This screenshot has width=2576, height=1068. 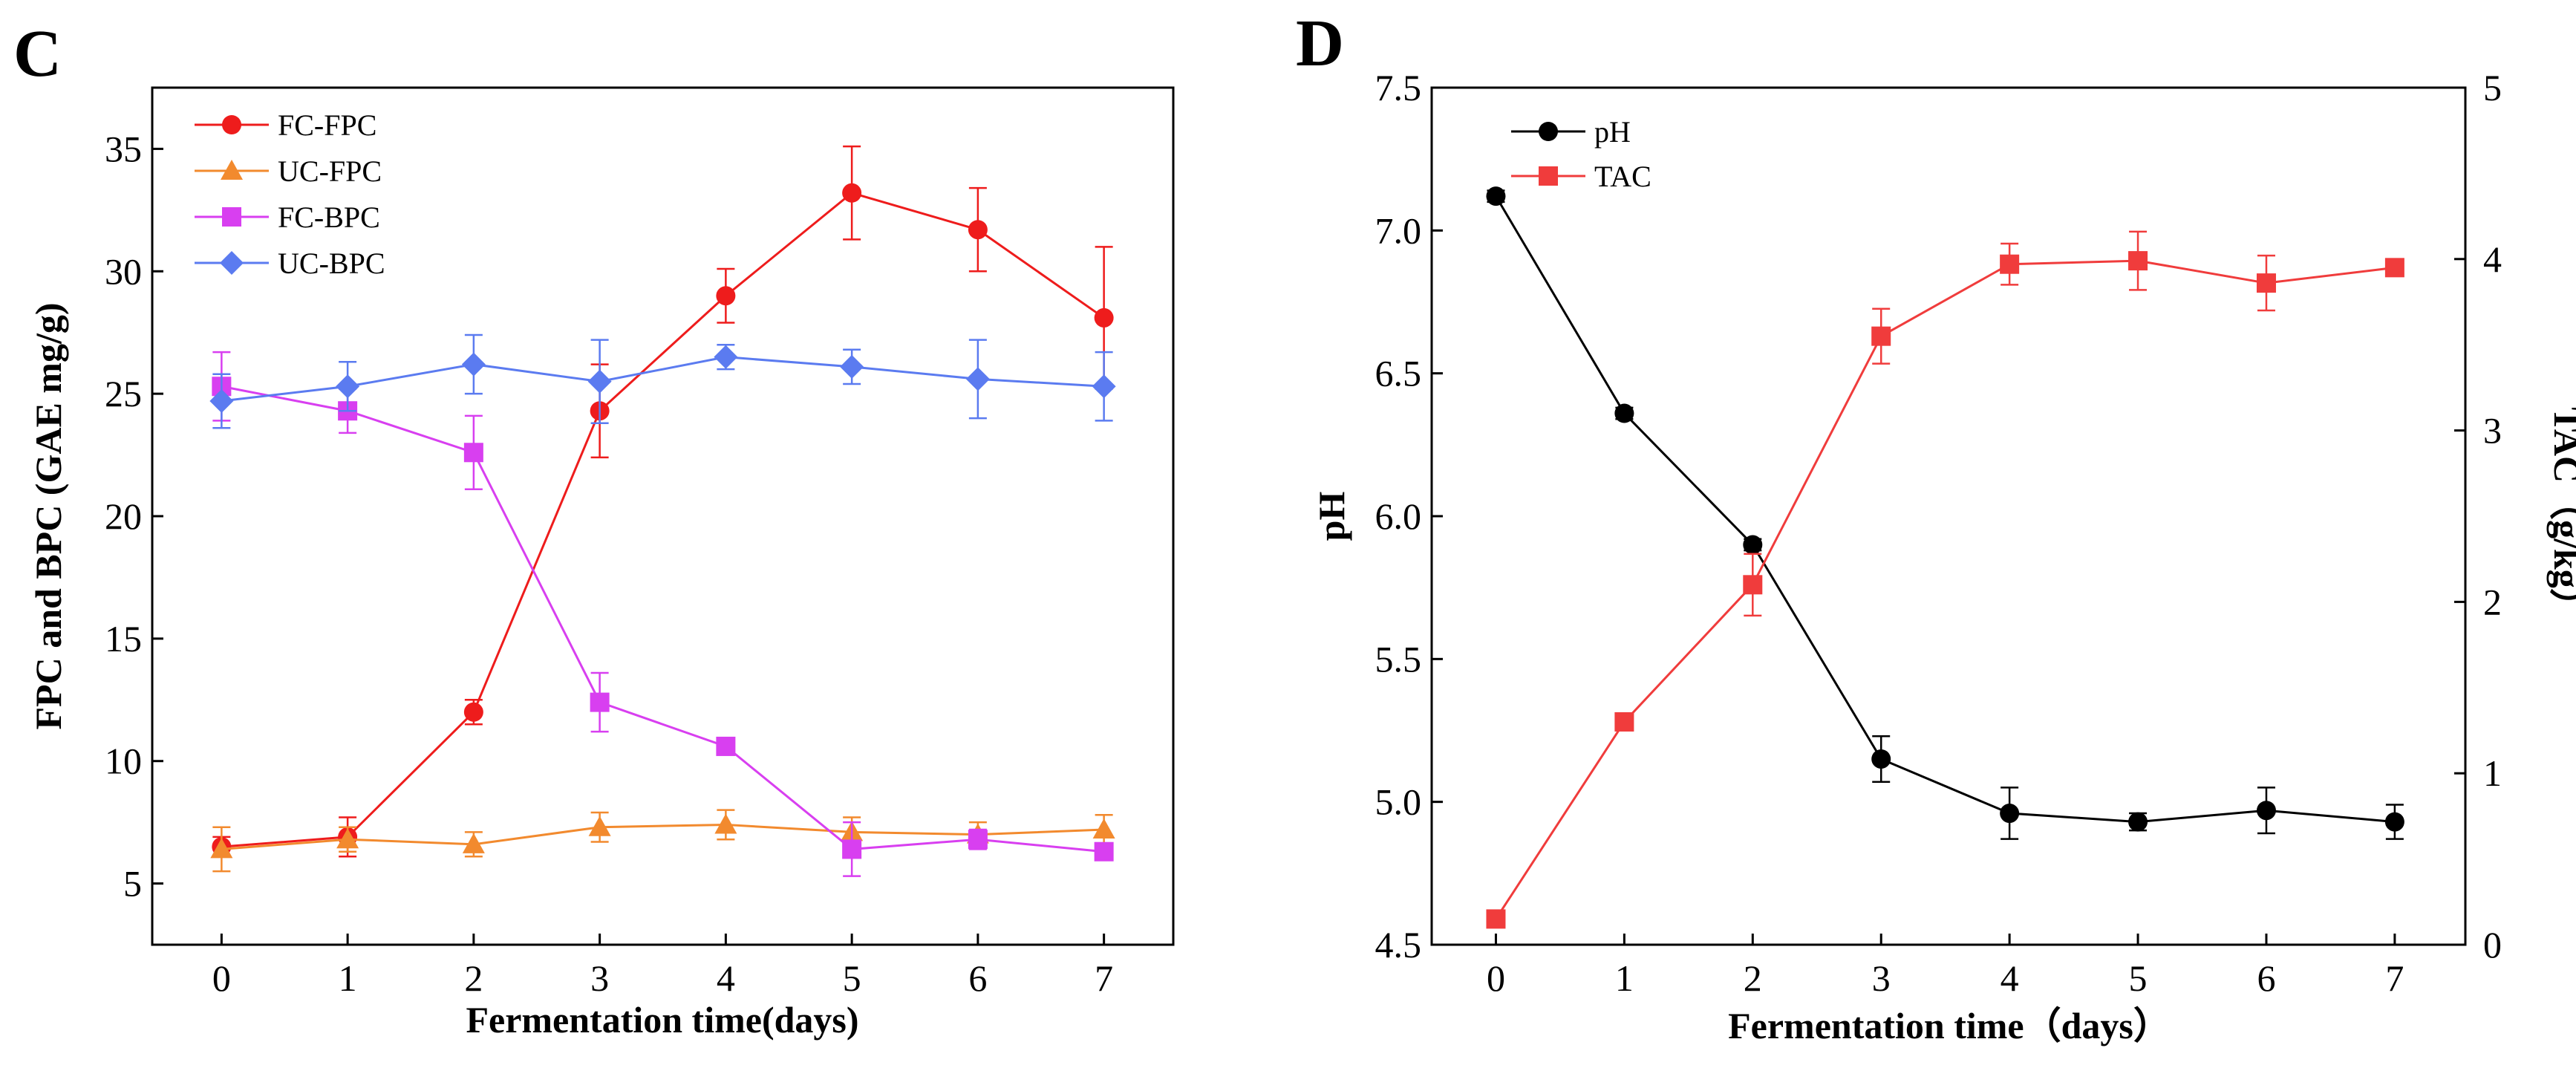 I want to click on legend-item: TAC, so click(x=1581, y=176).